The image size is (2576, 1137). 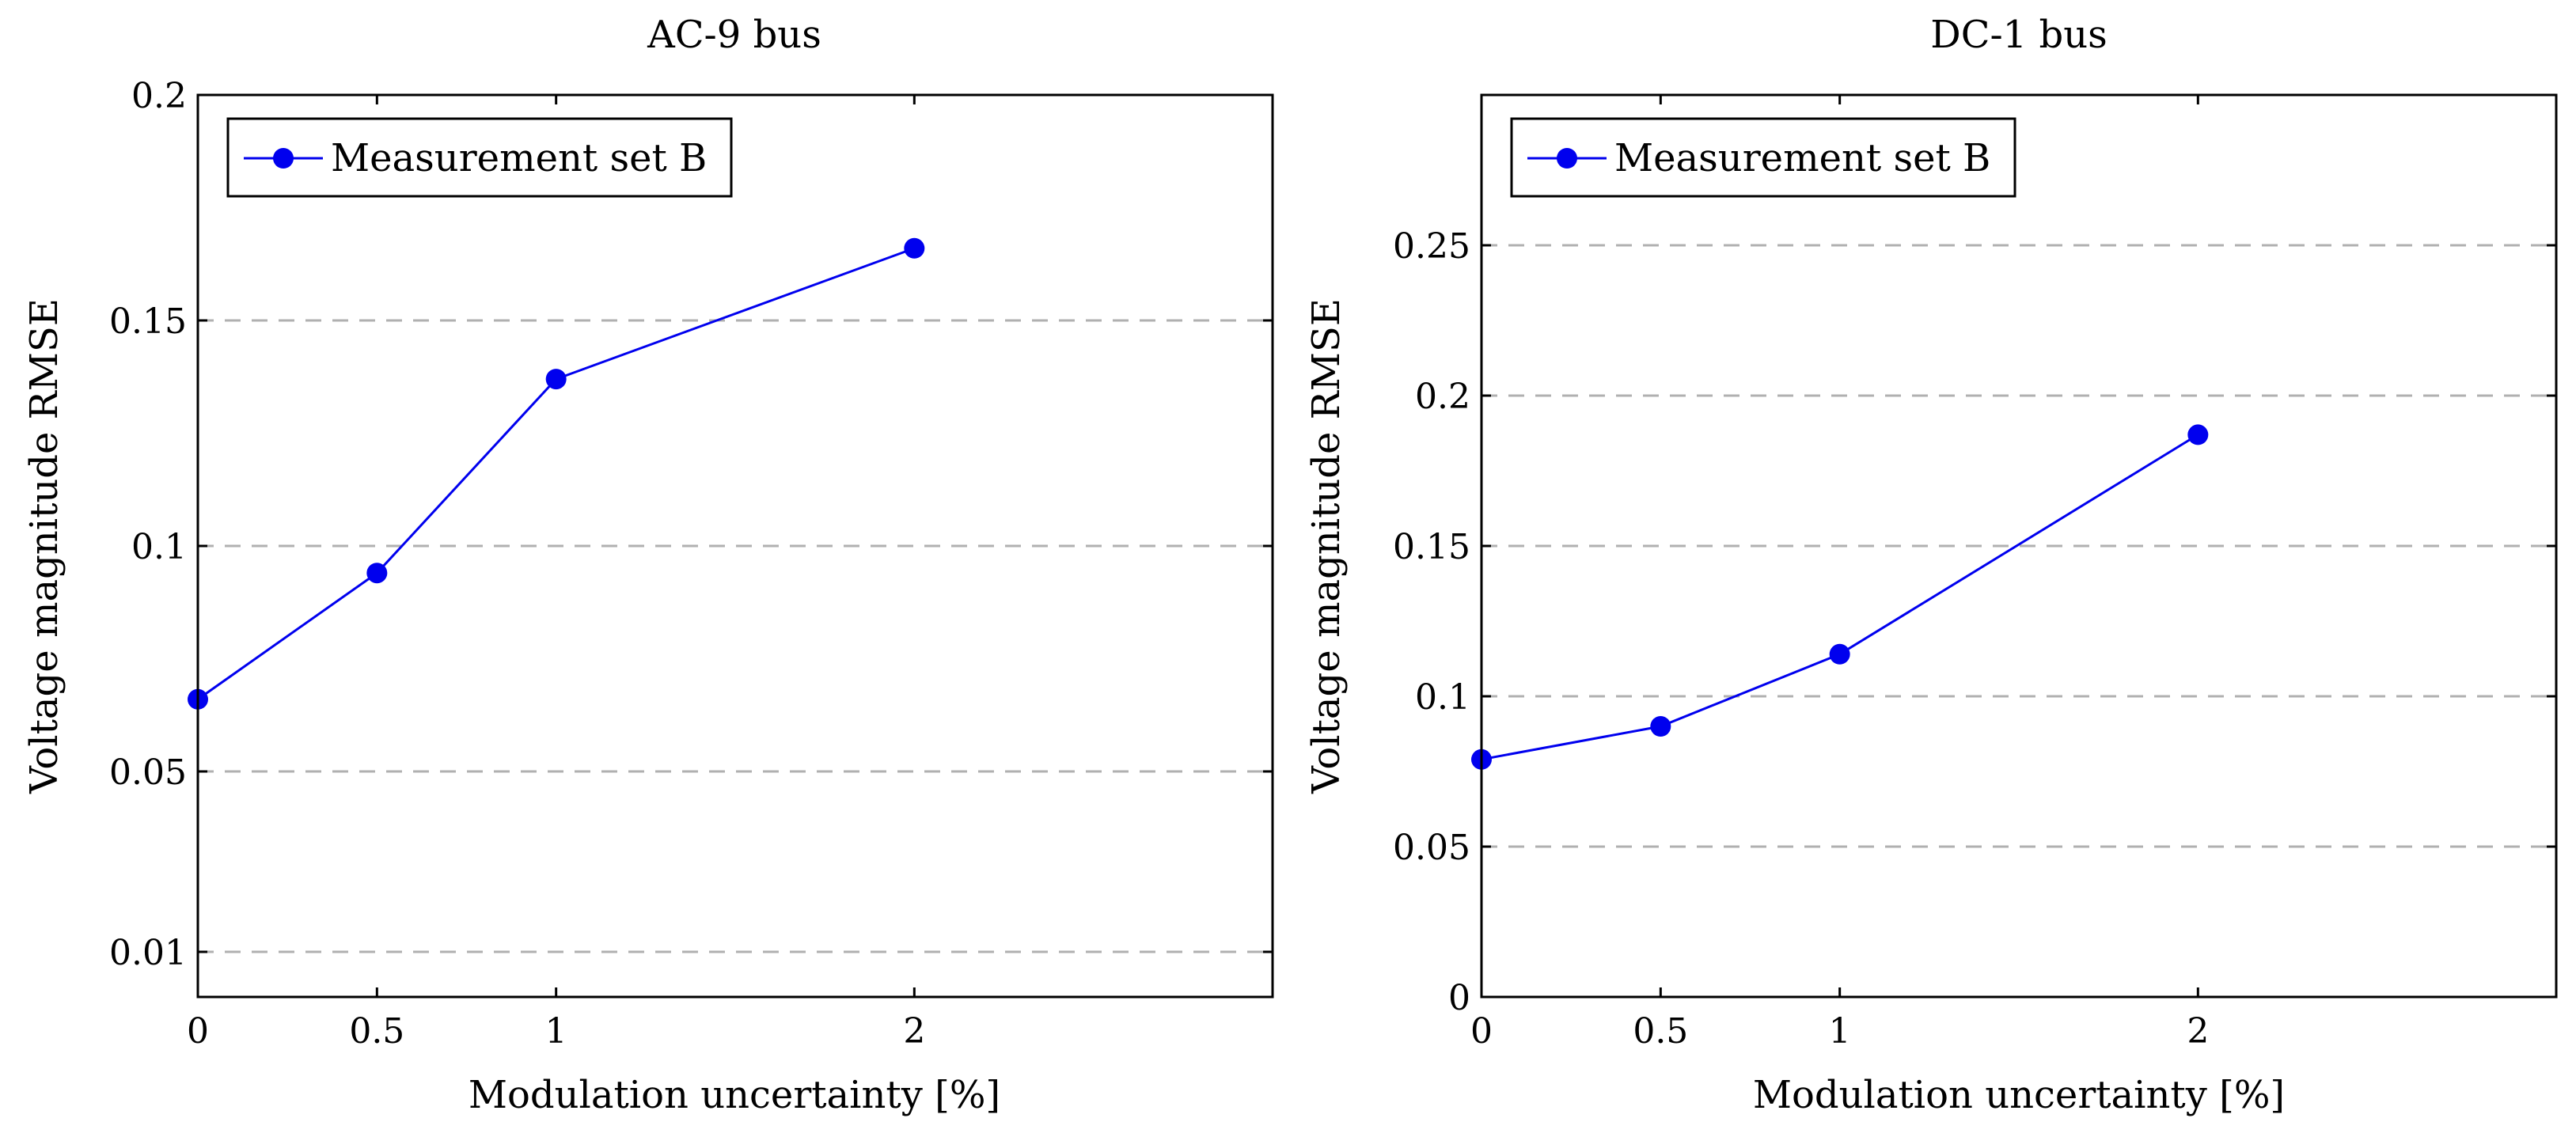 What do you see at coordinates (1431, 547) in the screenshot?
I see `chart-dc1-y-tick-label: 0.15` at bounding box center [1431, 547].